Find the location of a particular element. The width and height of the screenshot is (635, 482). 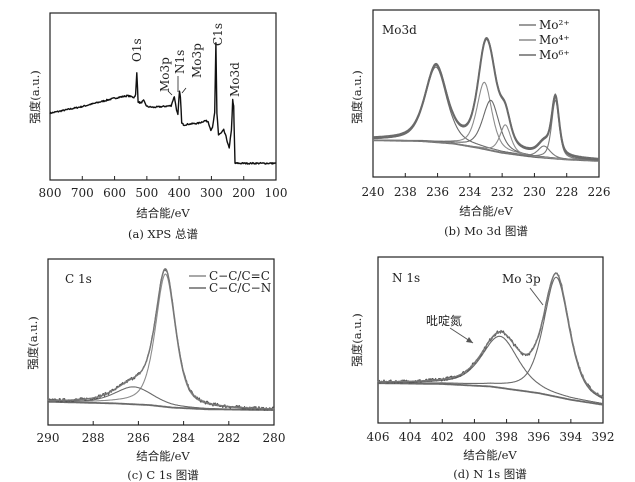

x-tick-label: 800 is located at coordinates (50, 193).